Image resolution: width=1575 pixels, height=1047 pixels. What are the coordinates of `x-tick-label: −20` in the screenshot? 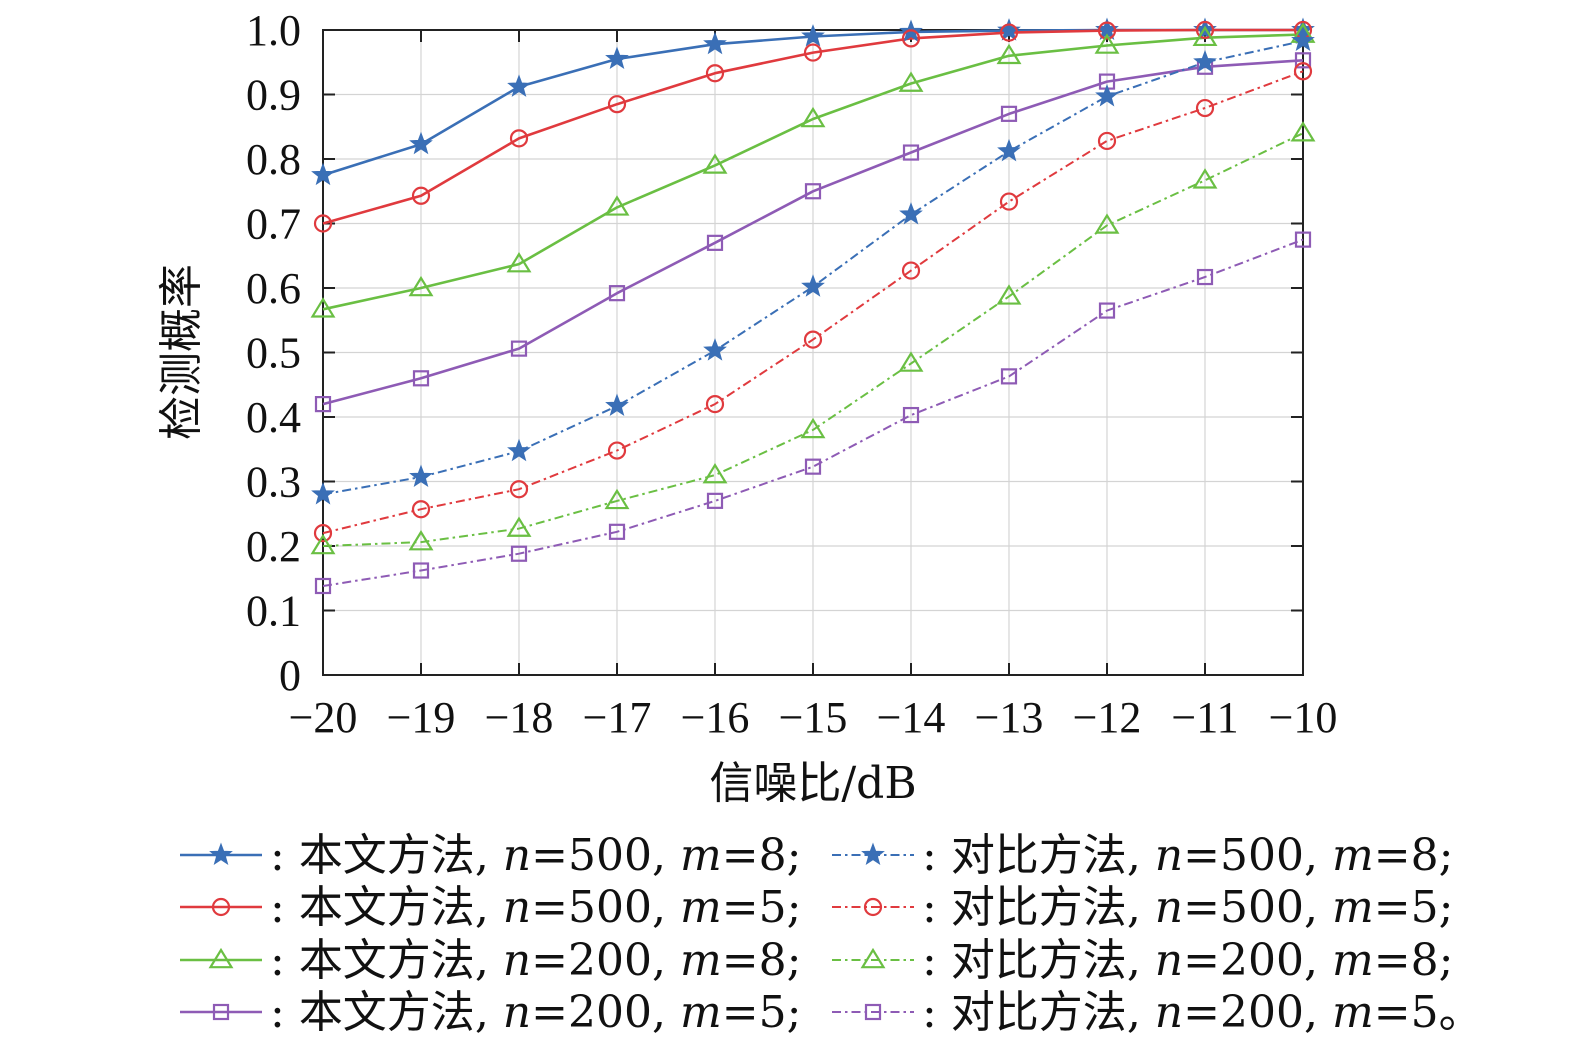 It's located at (323, 717).